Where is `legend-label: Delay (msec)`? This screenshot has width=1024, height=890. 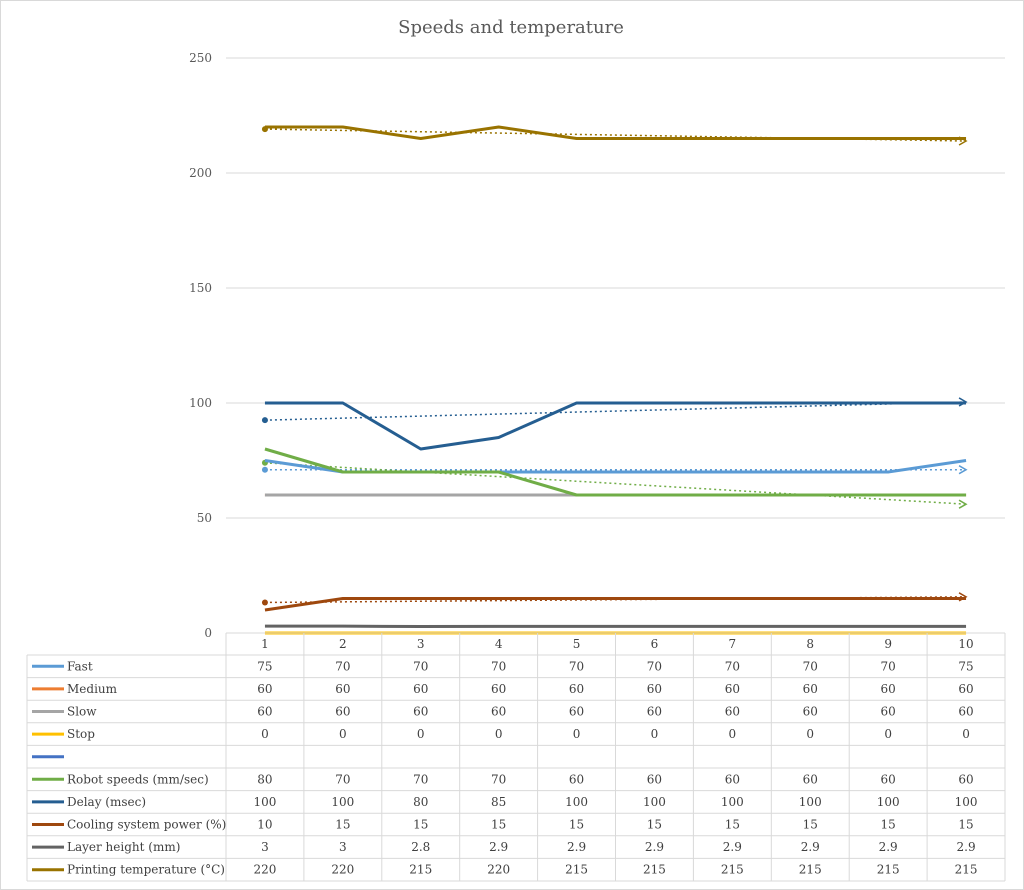 legend-label: Delay (msec) is located at coordinates (106, 802).